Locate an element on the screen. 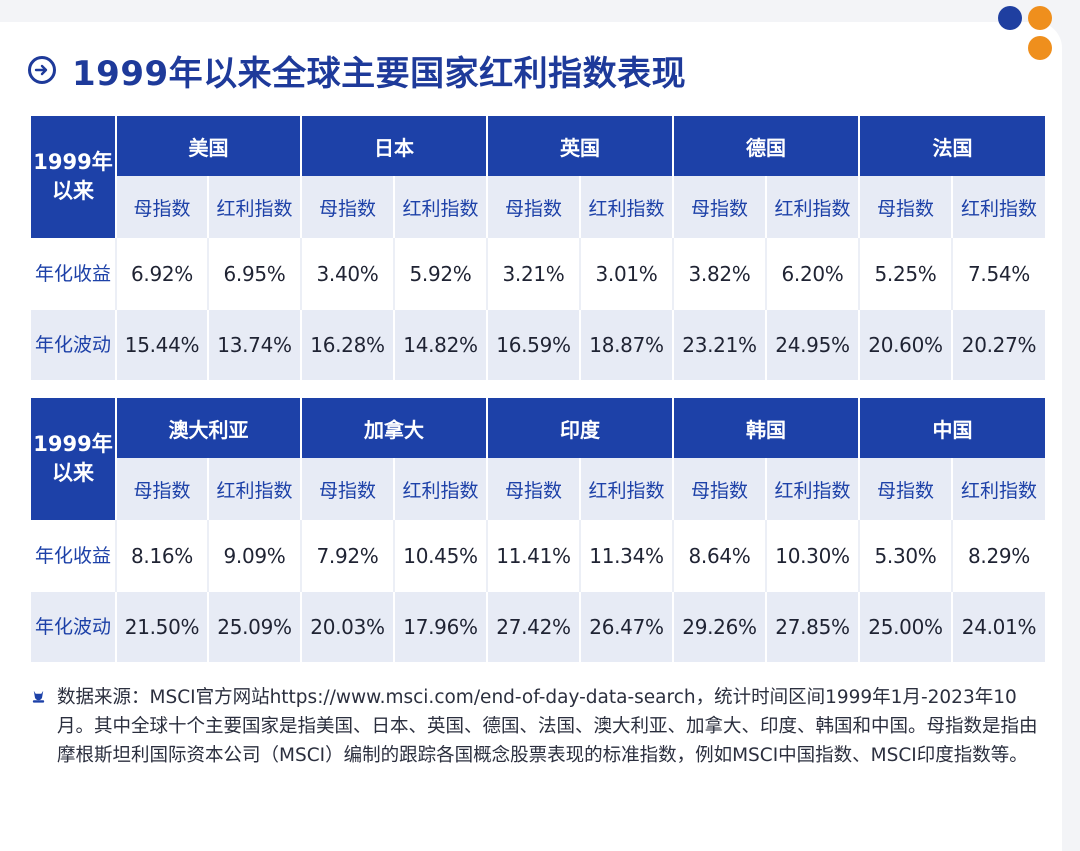 The width and height of the screenshot is (1080, 851). country-header: 加拿大 is located at coordinates (393, 428).